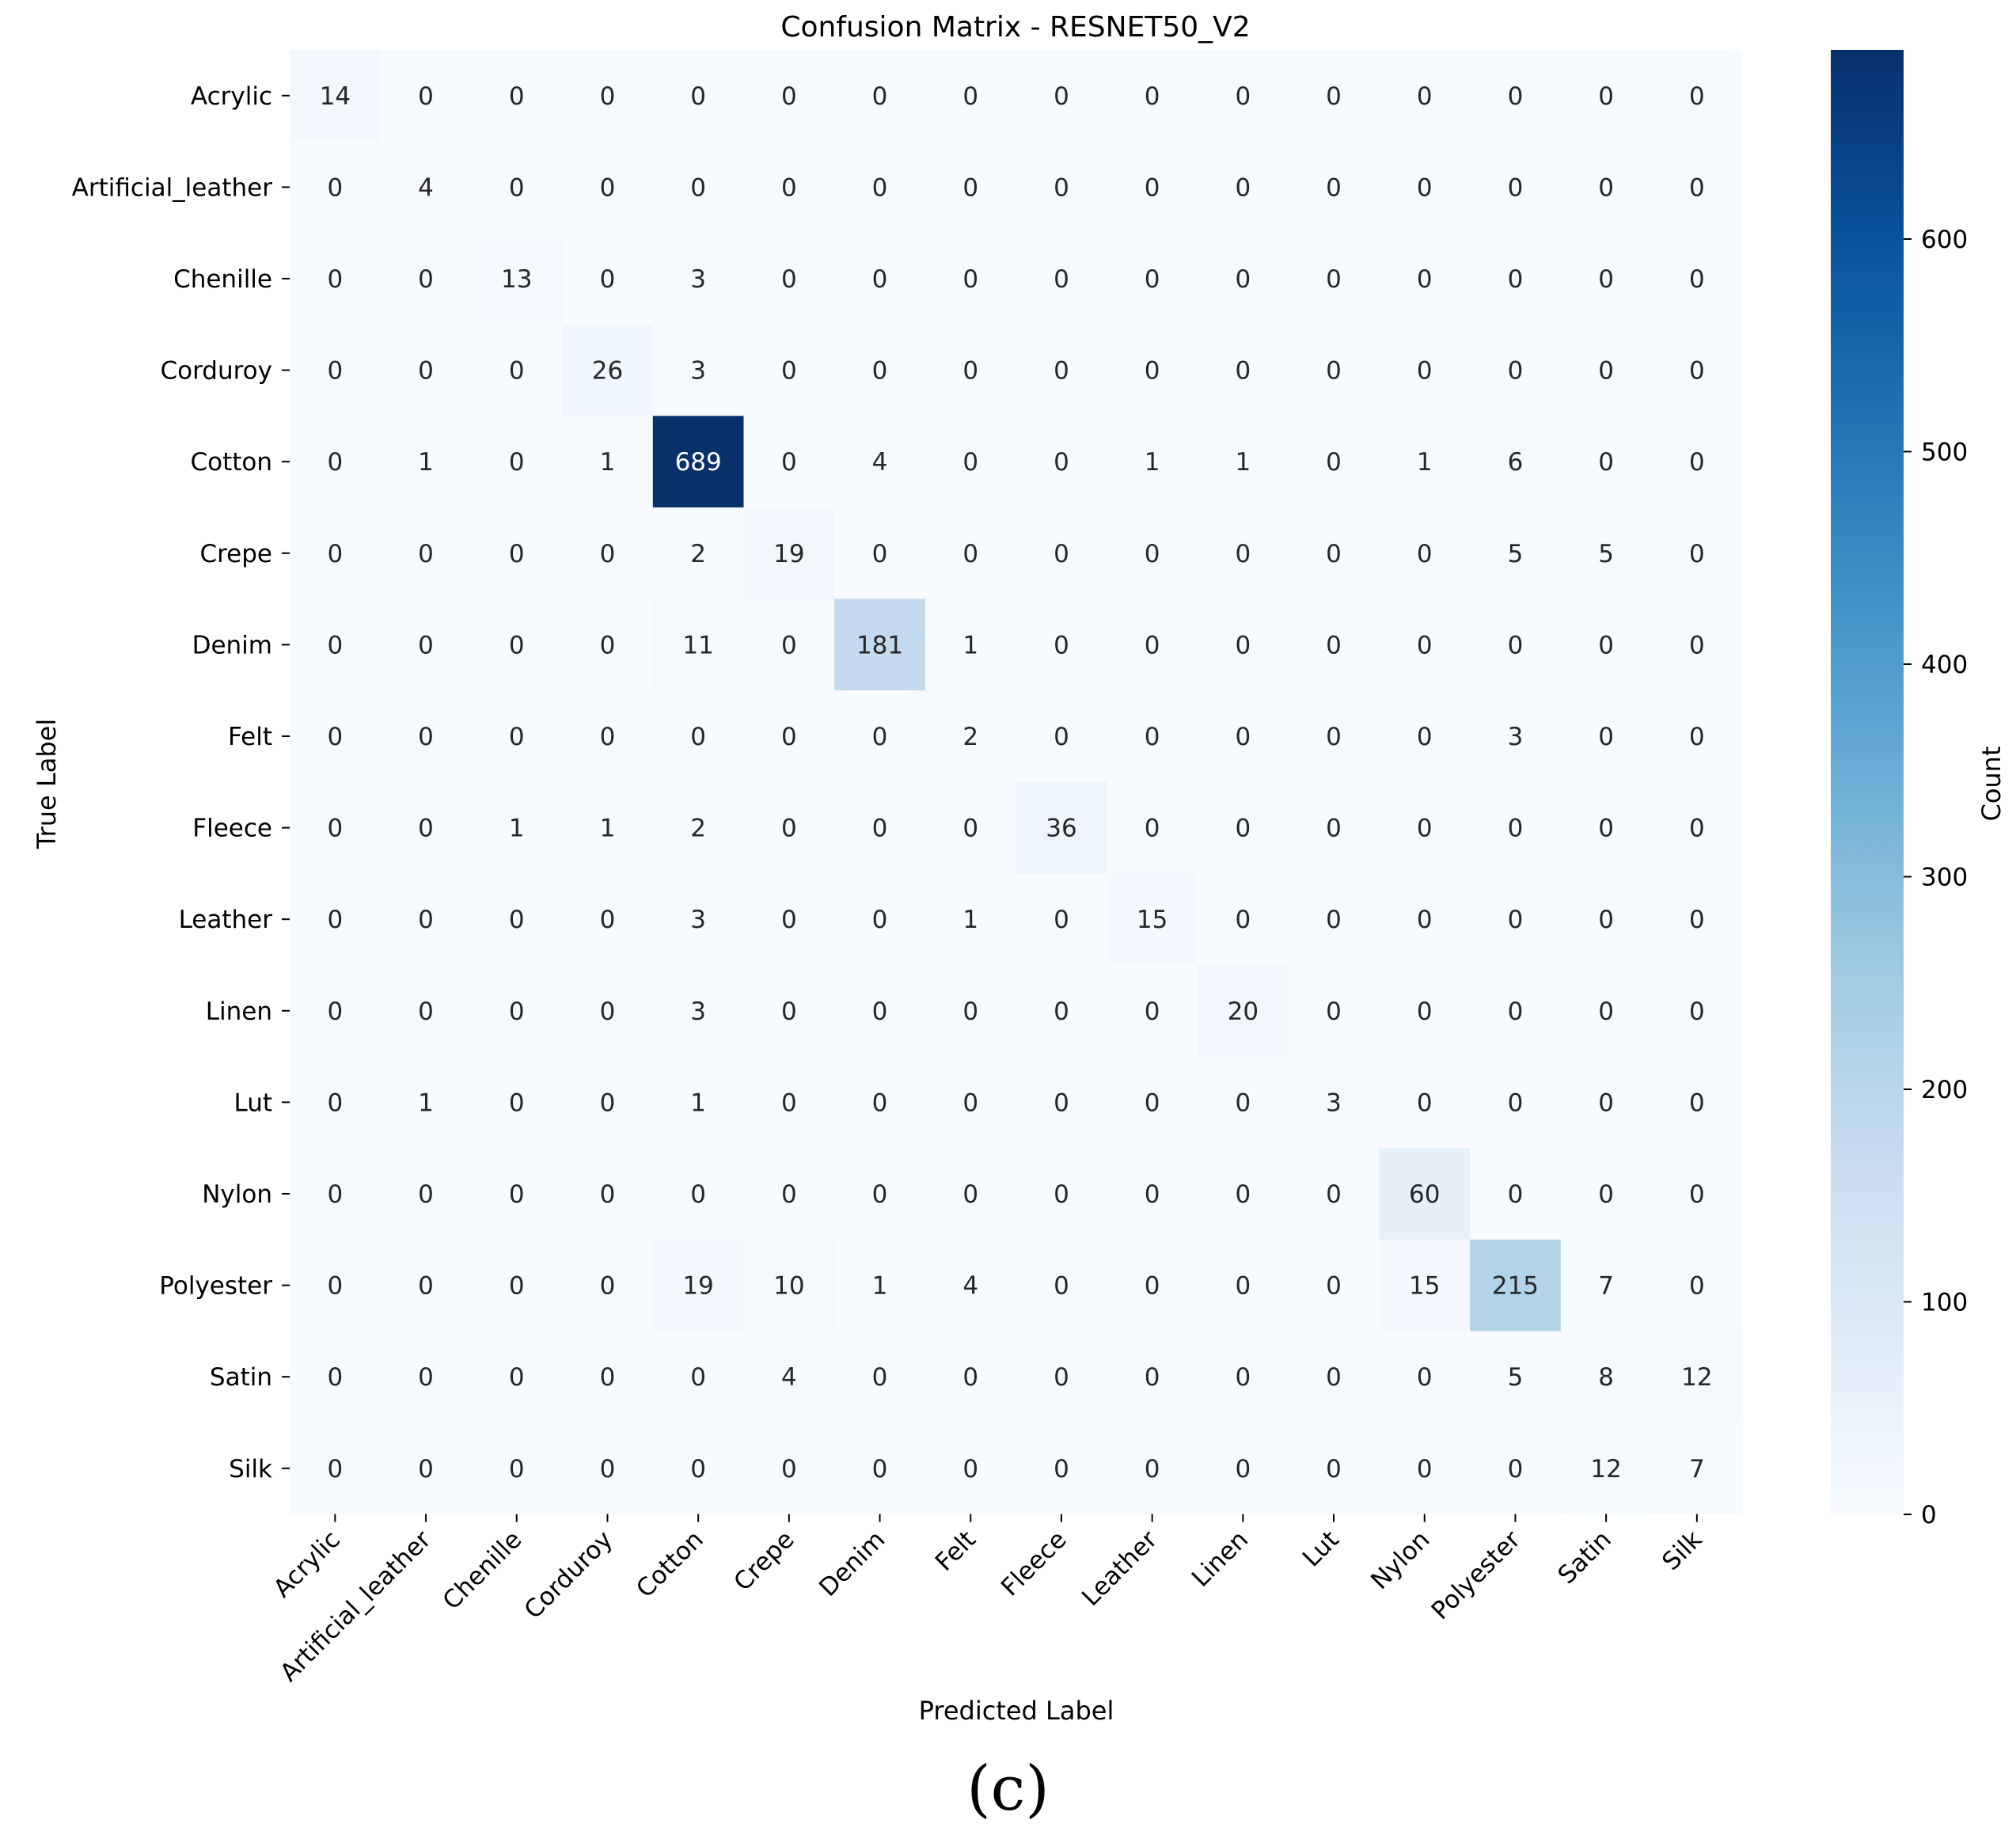  I want to click on x-tick-label: Felt, so click(955, 1551).